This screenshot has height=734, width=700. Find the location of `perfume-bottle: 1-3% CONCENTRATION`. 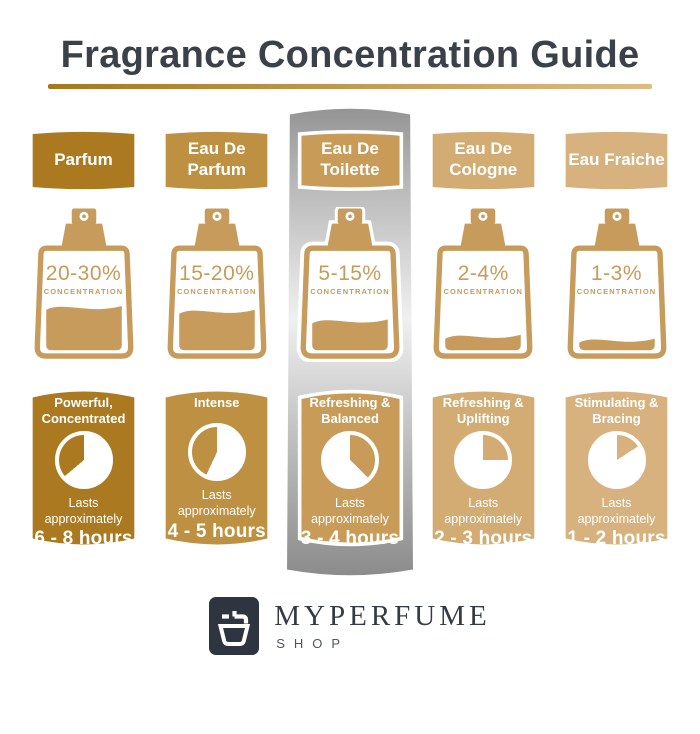

perfume-bottle: 1-3% CONCENTRATION is located at coordinates (617, 284).